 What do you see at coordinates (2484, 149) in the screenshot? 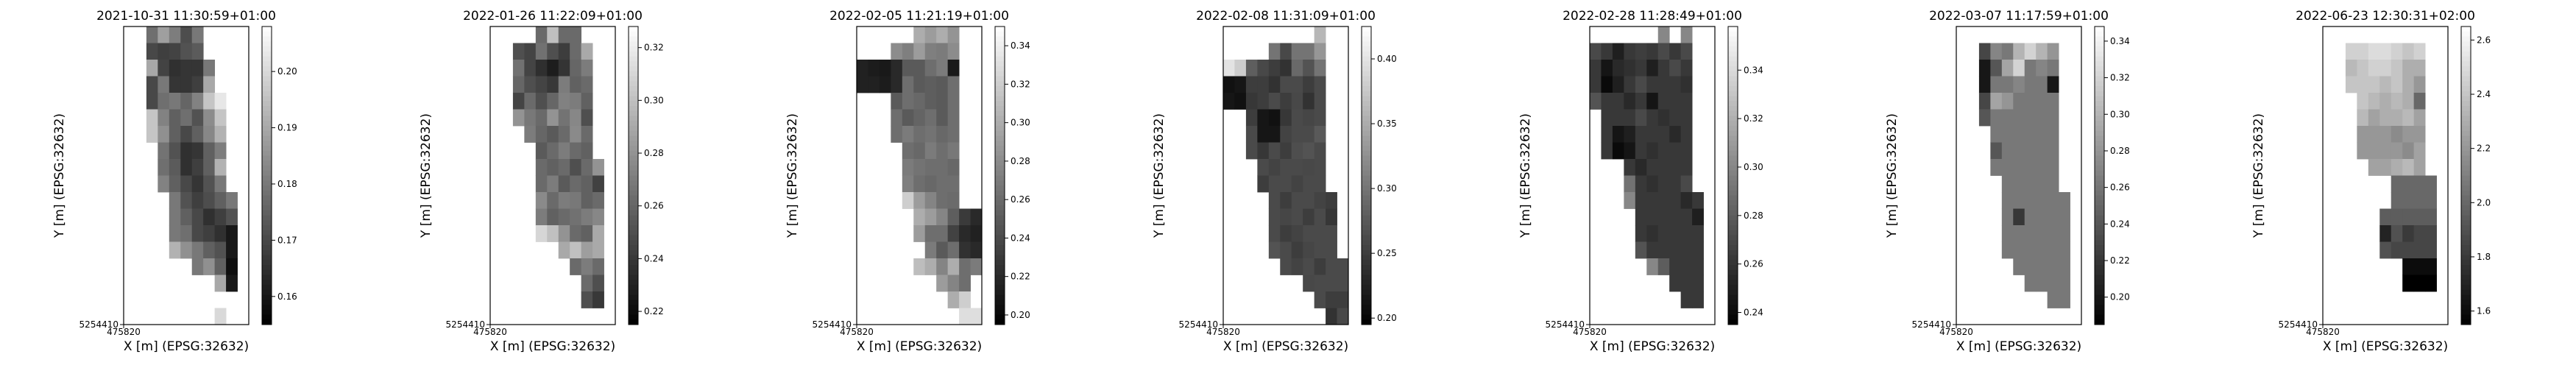
I see `colorbar-tick-label: 2.2` at bounding box center [2484, 149].